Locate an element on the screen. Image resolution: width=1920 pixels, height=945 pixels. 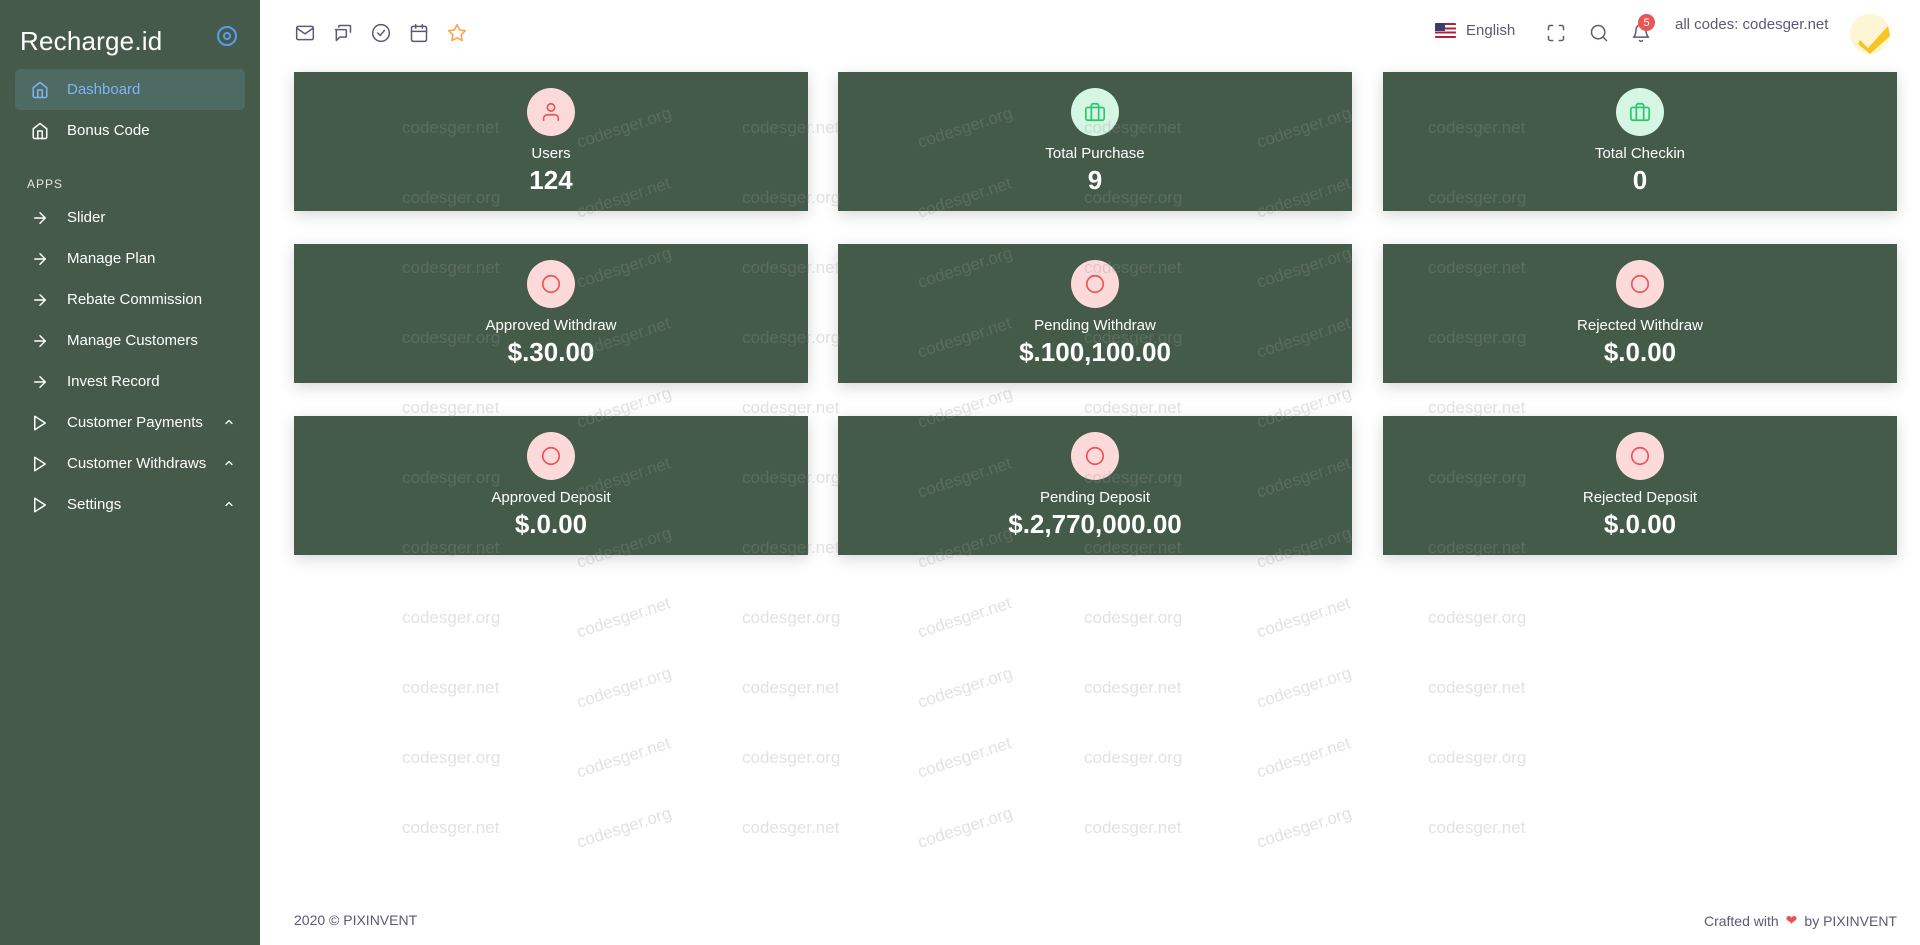
footer-copyright: 2020 © PIXINVENT is located at coordinates (356, 920).